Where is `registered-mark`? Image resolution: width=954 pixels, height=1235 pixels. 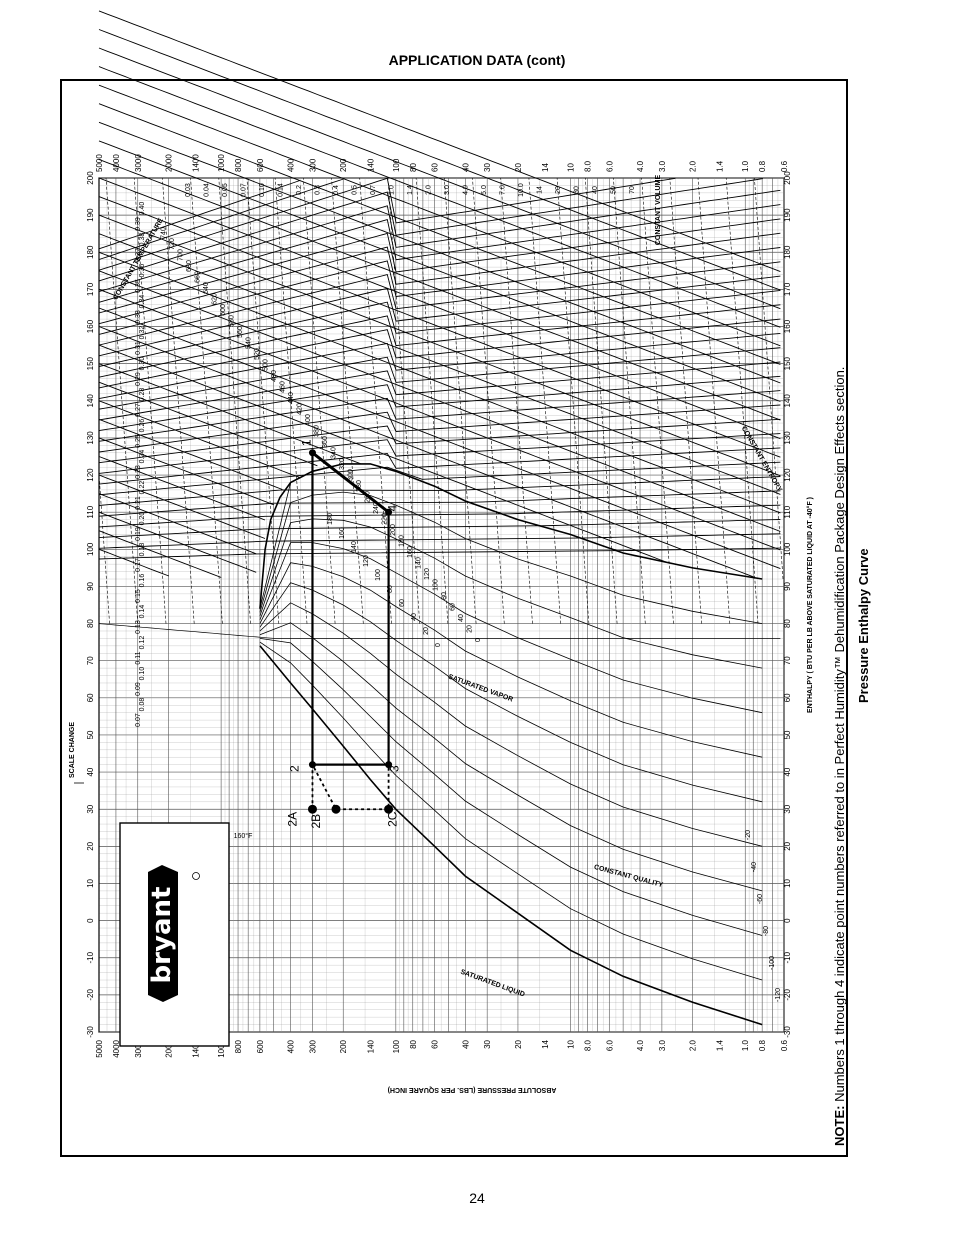 registered-mark is located at coordinates (196, 876).